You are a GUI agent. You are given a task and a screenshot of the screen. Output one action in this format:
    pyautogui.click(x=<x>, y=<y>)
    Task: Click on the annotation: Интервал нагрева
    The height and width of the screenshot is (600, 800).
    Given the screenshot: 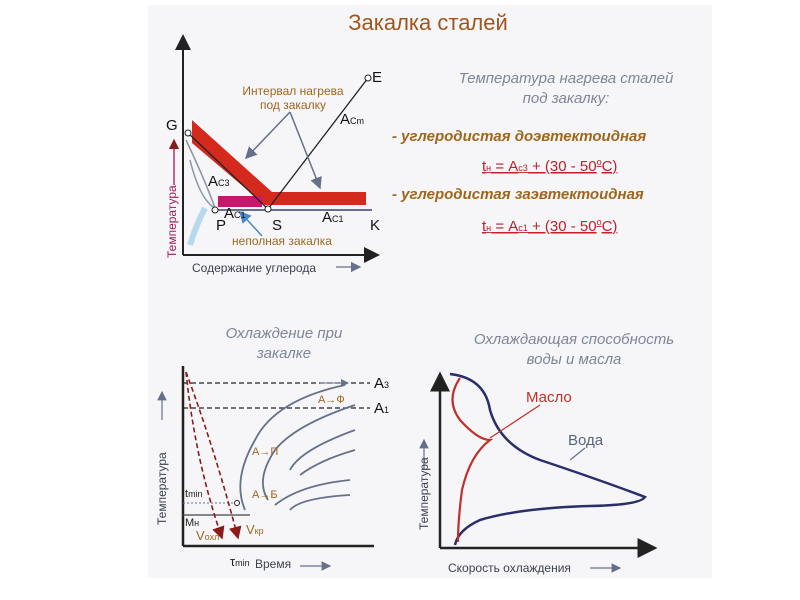 What is the action you would take?
    pyautogui.click(x=292, y=91)
    